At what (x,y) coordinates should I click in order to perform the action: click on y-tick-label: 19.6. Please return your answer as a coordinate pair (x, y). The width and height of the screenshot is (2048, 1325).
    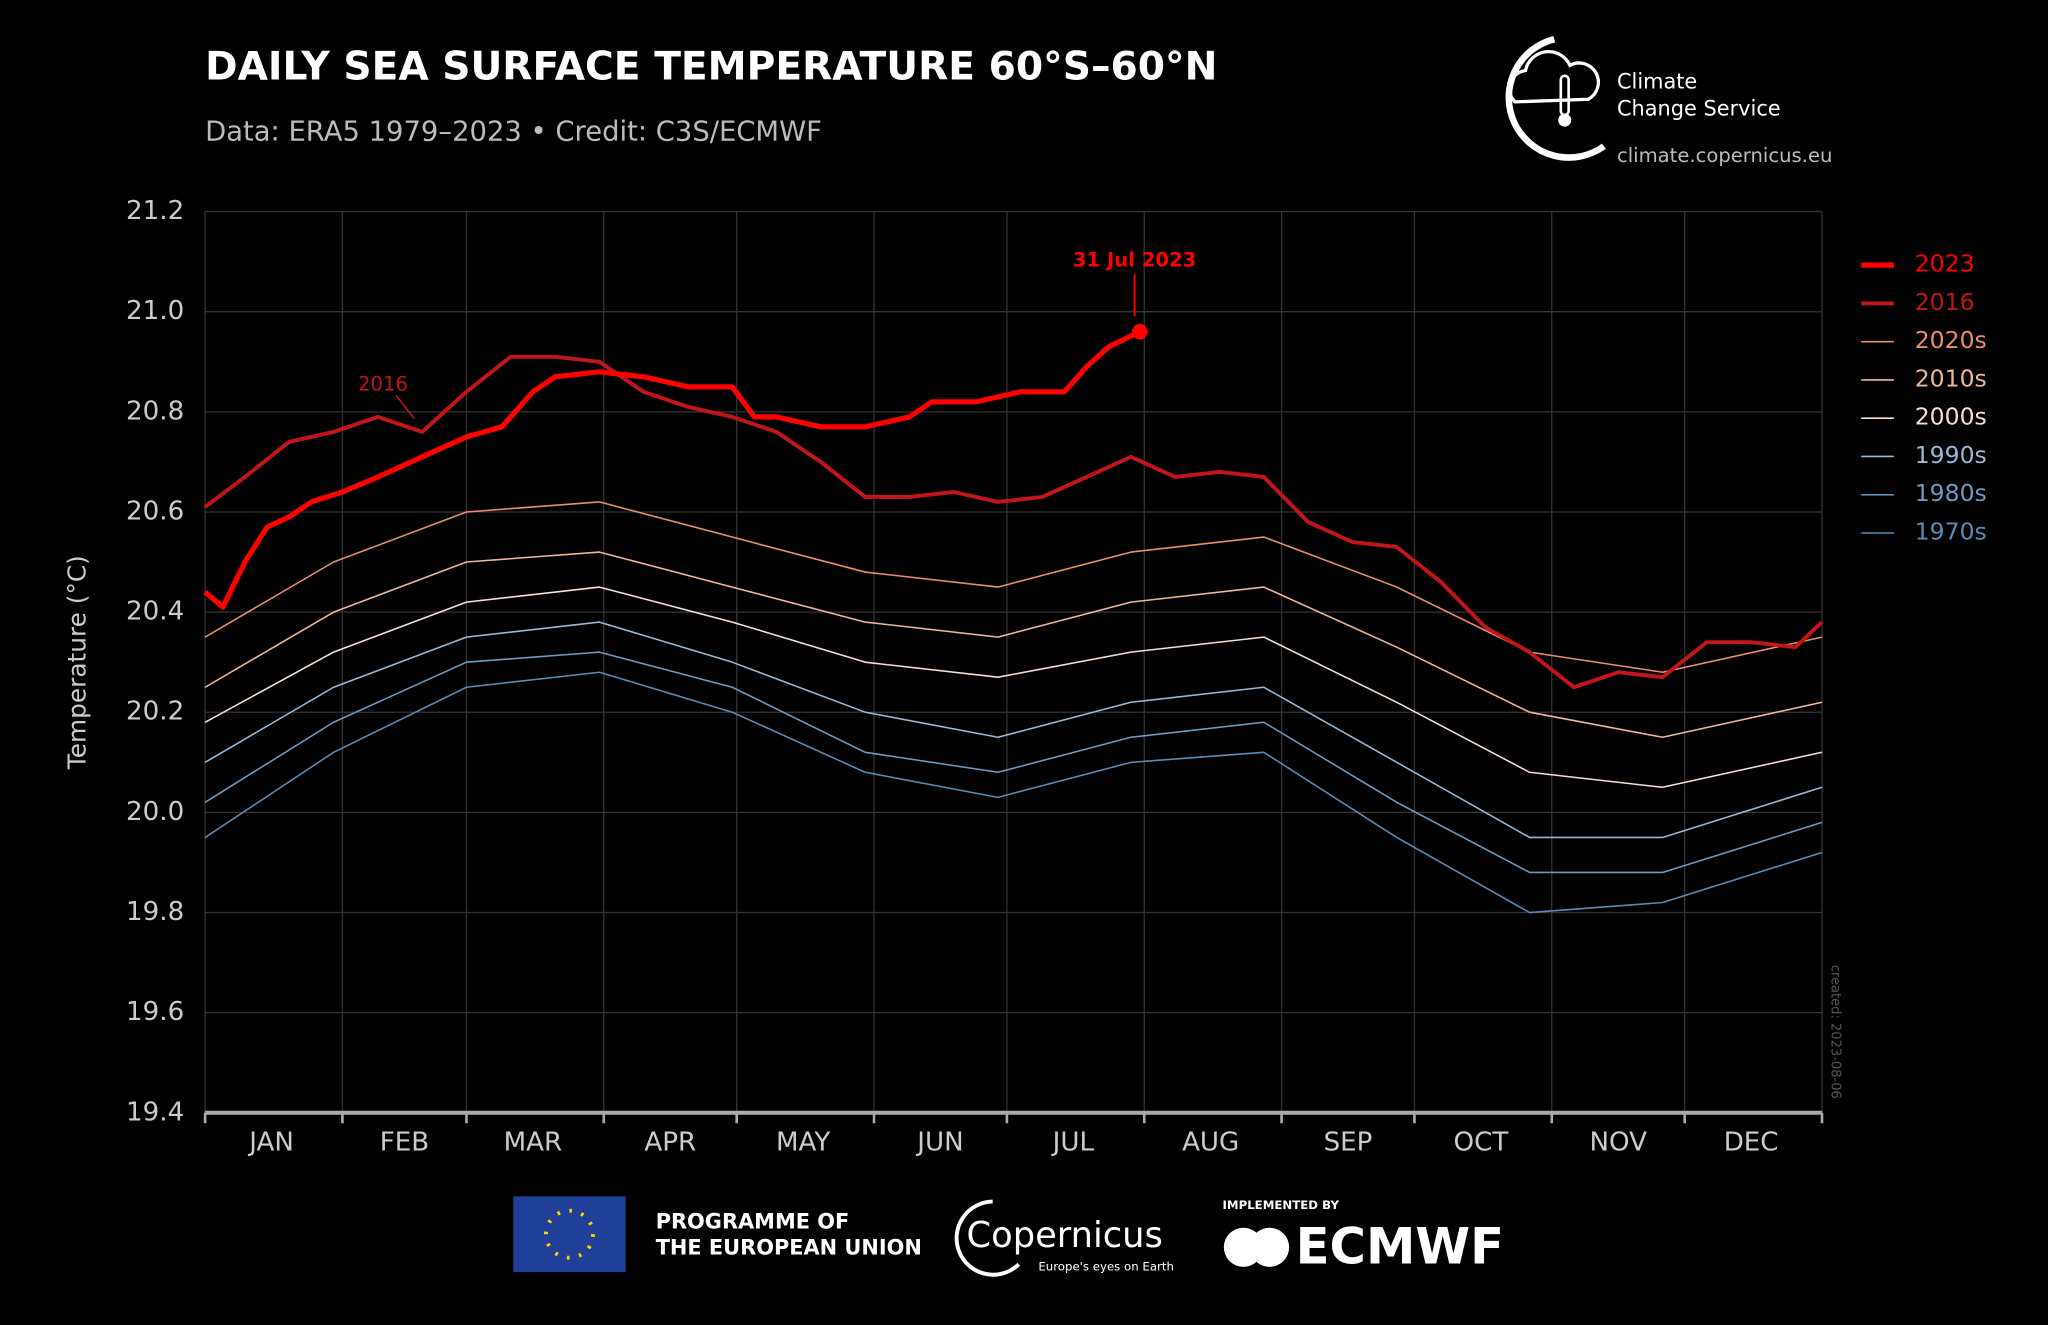
    Looking at the image, I should click on (155, 1012).